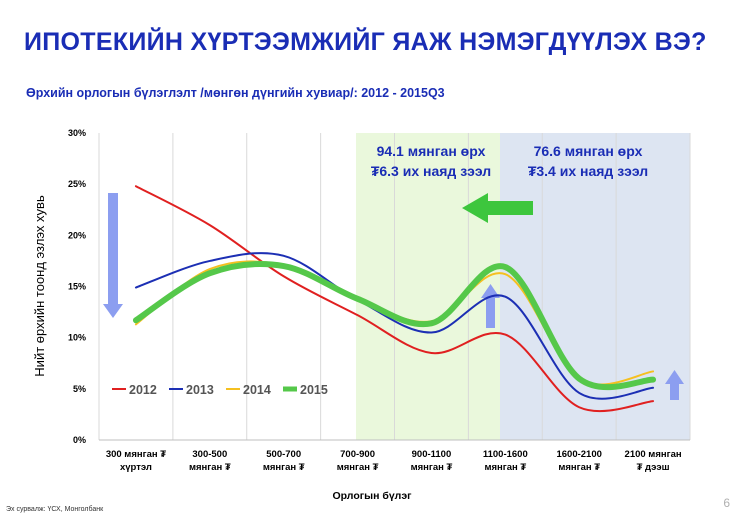  Describe the element at coordinates (113, 255) in the screenshot. I see `down-arrow-icon` at that location.